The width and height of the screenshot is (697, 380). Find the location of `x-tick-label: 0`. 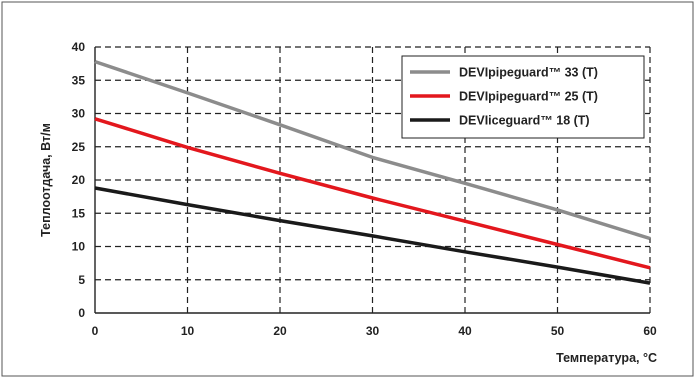

x-tick-label: 0 is located at coordinates (95, 331).